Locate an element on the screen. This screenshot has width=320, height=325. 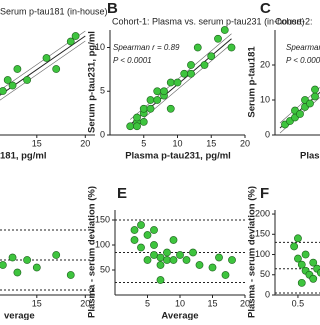
panel-title: Cohort-2: is located at coordinates (294, 21).